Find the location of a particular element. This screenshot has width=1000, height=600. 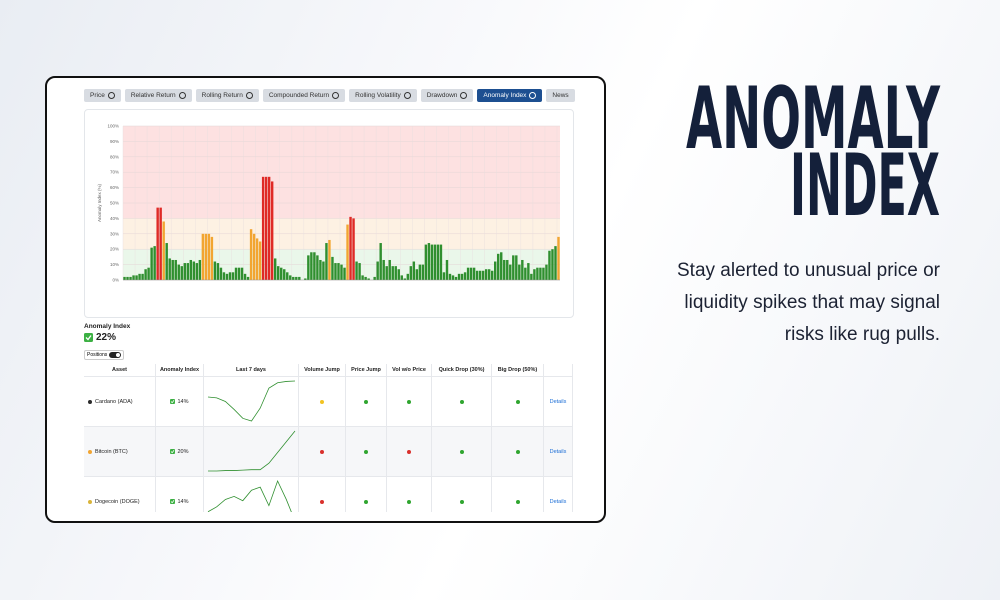

anomaly-value: 20% is located at coordinates (183, 451).